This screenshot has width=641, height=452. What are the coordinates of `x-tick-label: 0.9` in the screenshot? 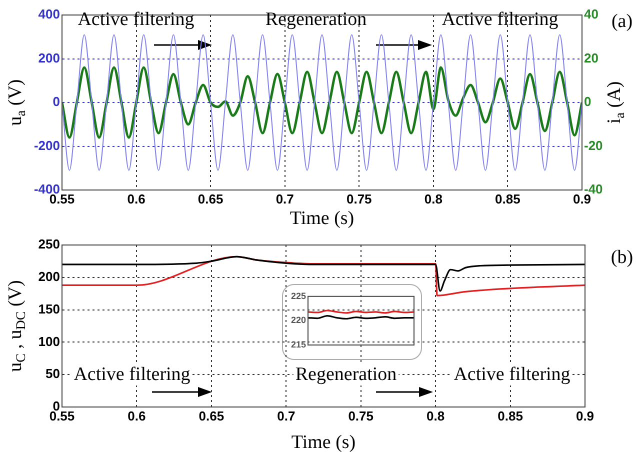 It's located at (585, 416).